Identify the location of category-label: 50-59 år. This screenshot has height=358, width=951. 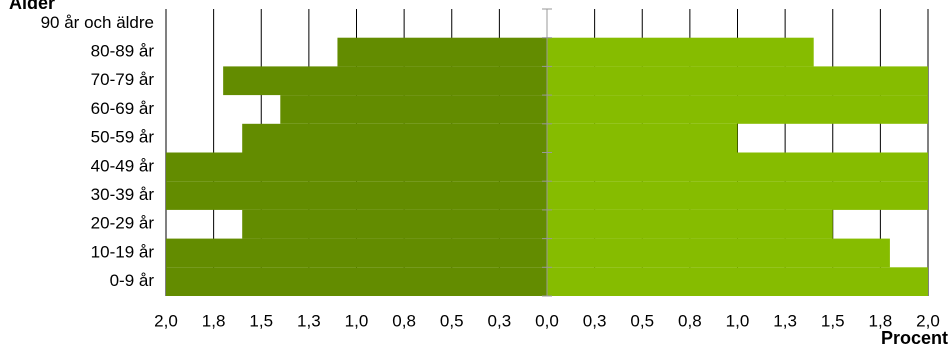
(123, 137).